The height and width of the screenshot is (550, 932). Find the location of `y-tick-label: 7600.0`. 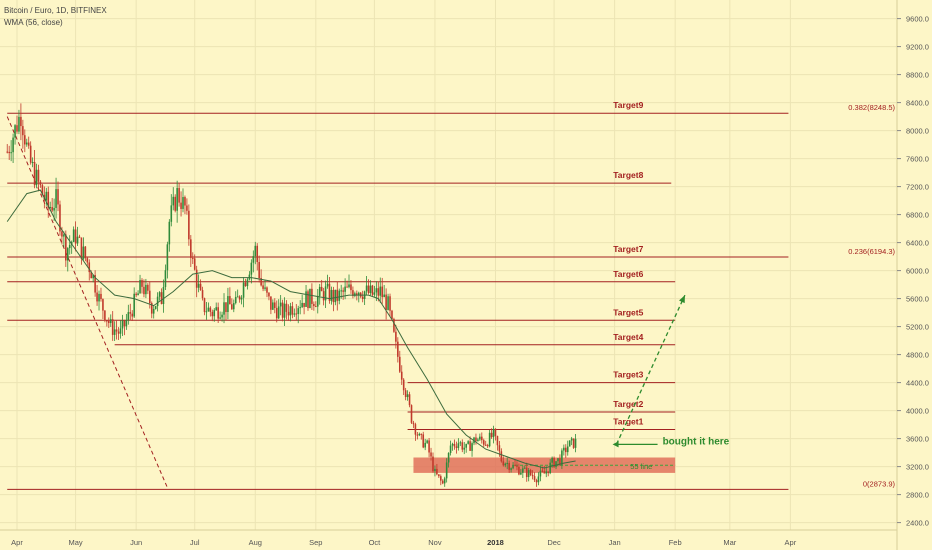

y-tick-label: 7600.0 is located at coordinates (917, 159).